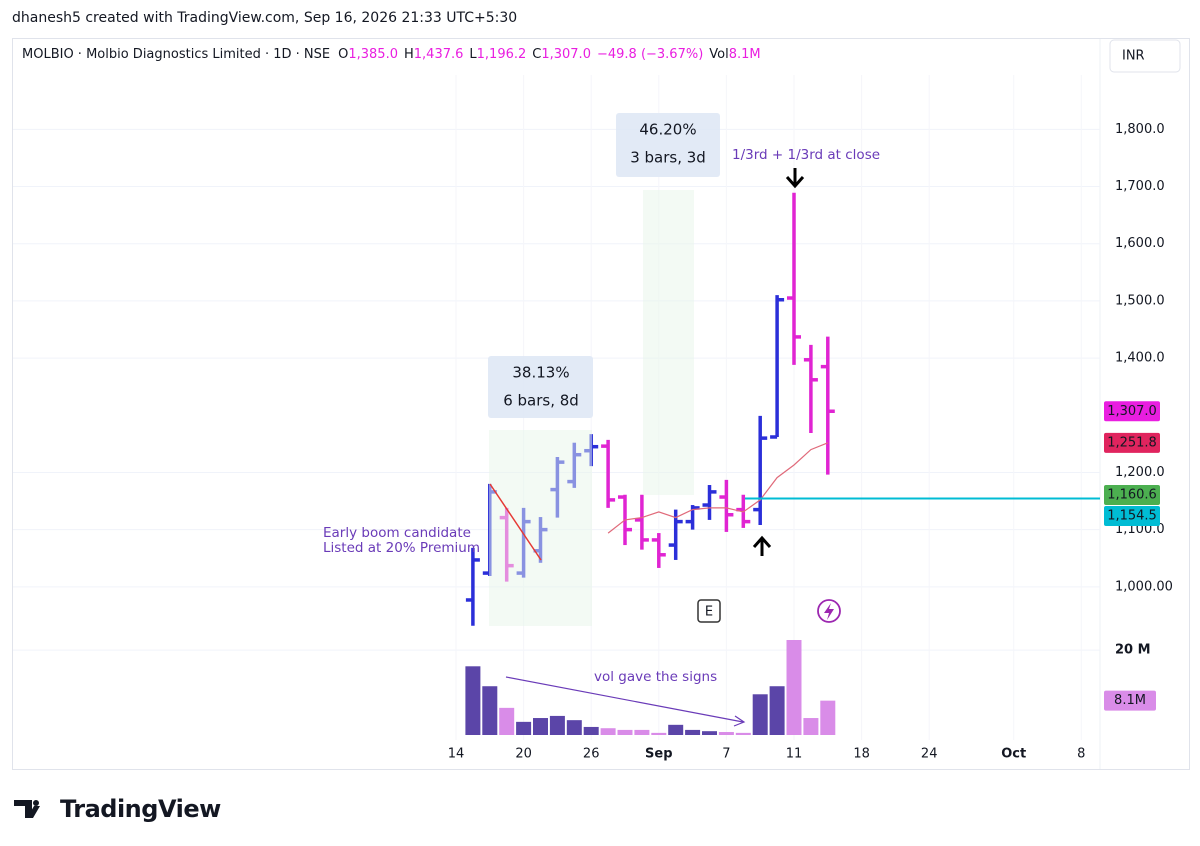 The height and width of the screenshot is (846, 1200). Describe the element at coordinates (409, 54) in the screenshot. I see `legend-key: H` at that location.